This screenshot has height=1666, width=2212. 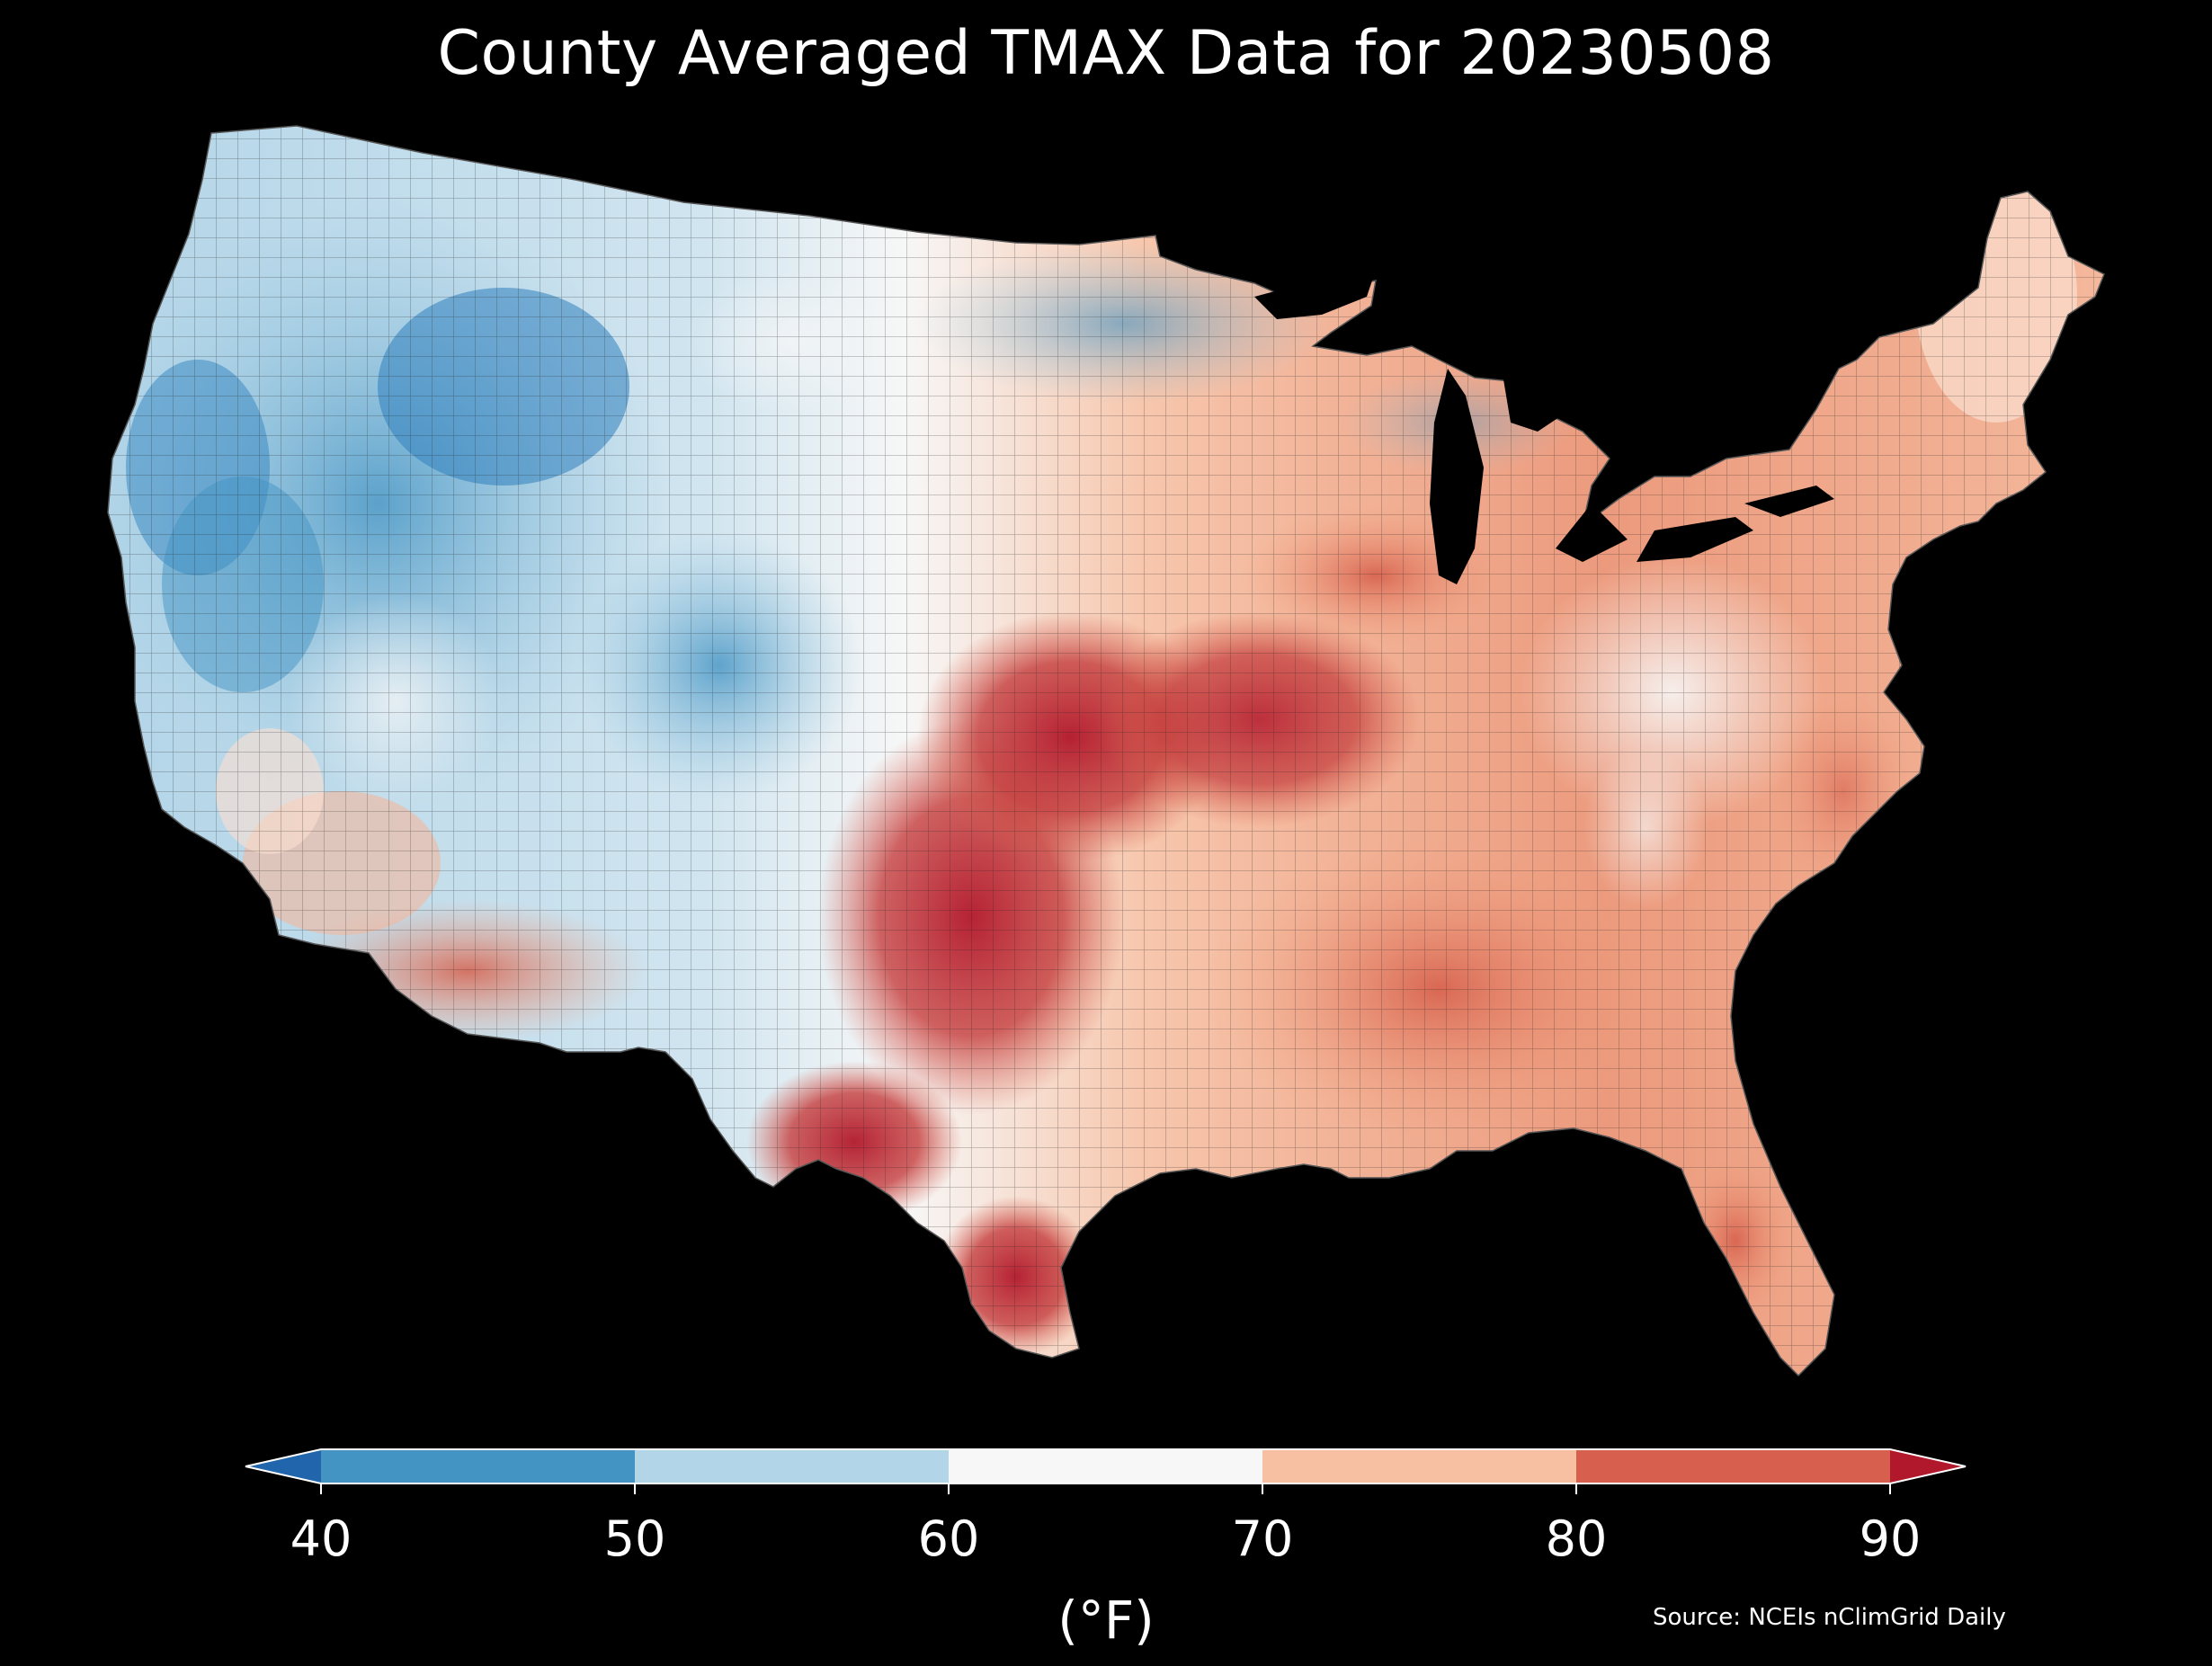 What do you see at coordinates (948, 1538) in the screenshot?
I see `colorbar-tick-label: 60` at bounding box center [948, 1538].